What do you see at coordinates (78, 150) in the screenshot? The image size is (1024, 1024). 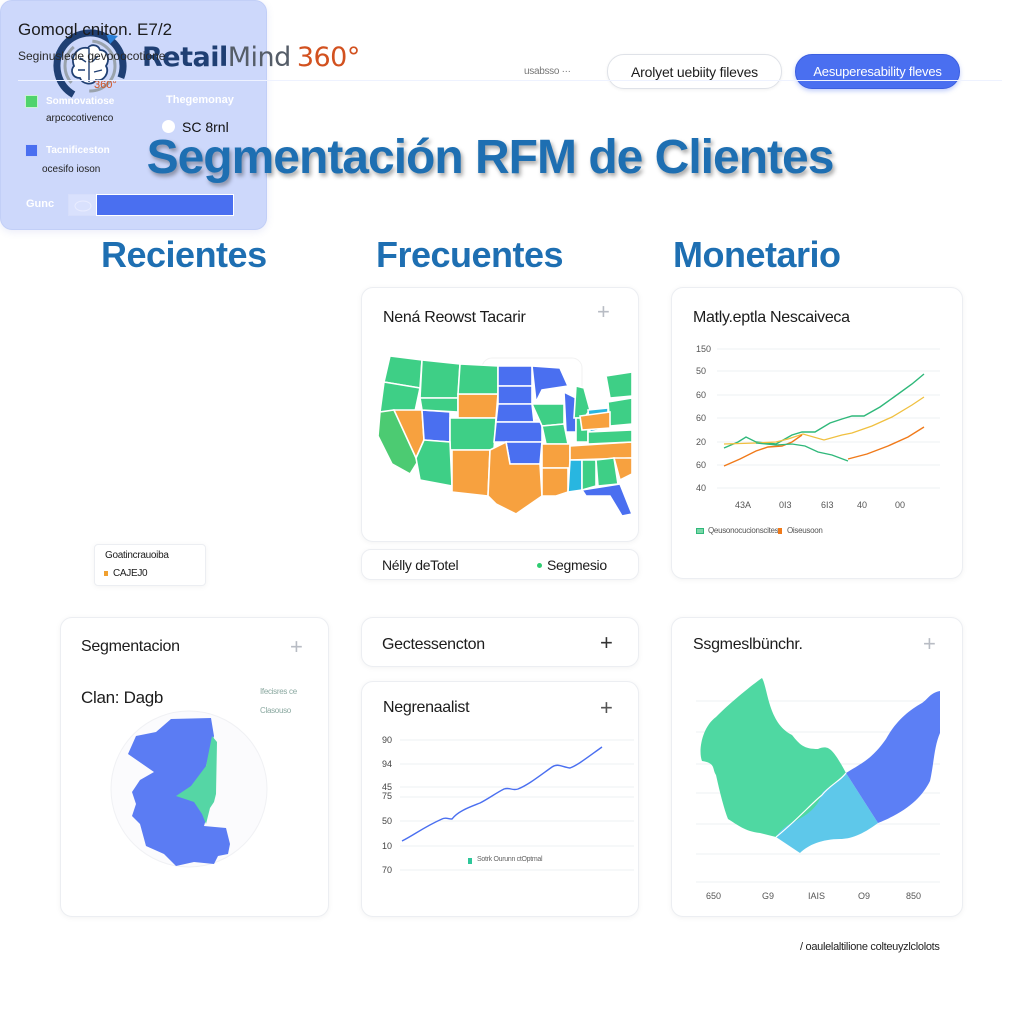 I see `legend-label: Tacnificeston` at bounding box center [78, 150].